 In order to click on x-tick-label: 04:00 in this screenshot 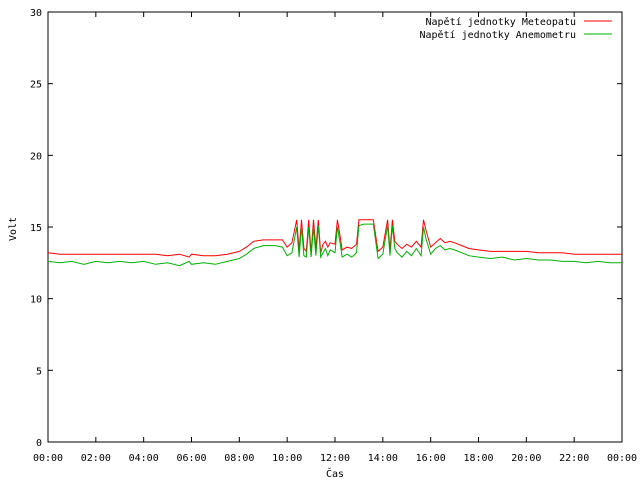, I will do `click(144, 458)`.